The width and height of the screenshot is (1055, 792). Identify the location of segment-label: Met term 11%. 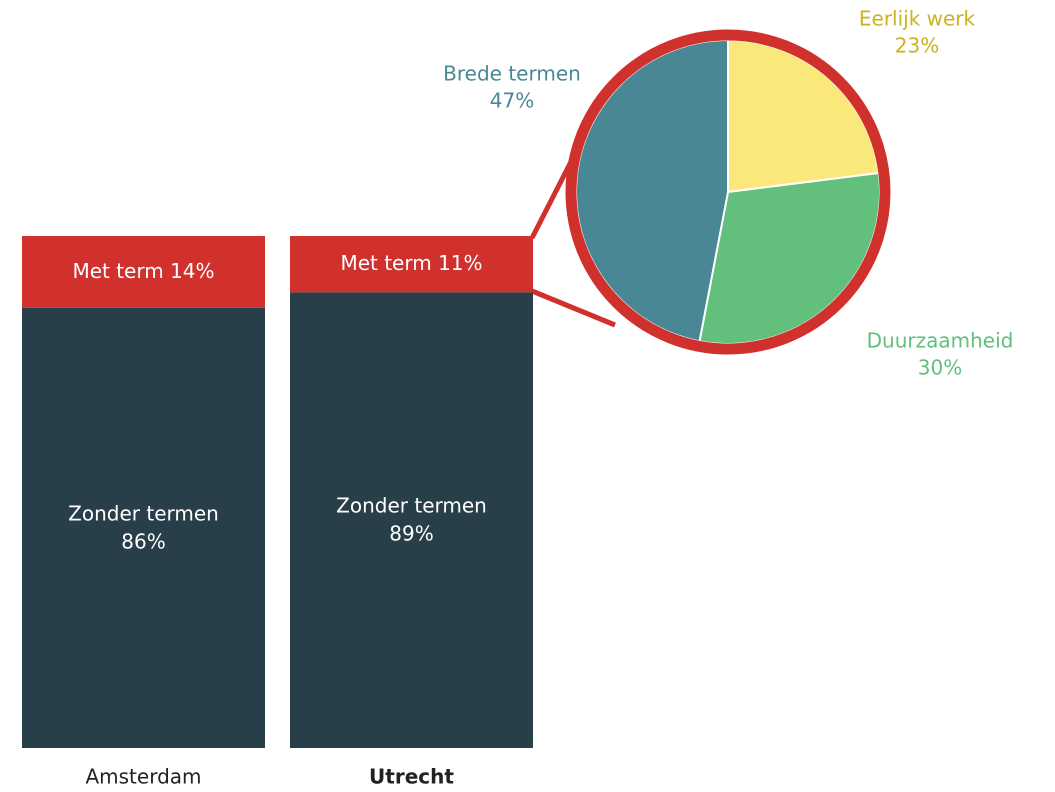
(411, 263).